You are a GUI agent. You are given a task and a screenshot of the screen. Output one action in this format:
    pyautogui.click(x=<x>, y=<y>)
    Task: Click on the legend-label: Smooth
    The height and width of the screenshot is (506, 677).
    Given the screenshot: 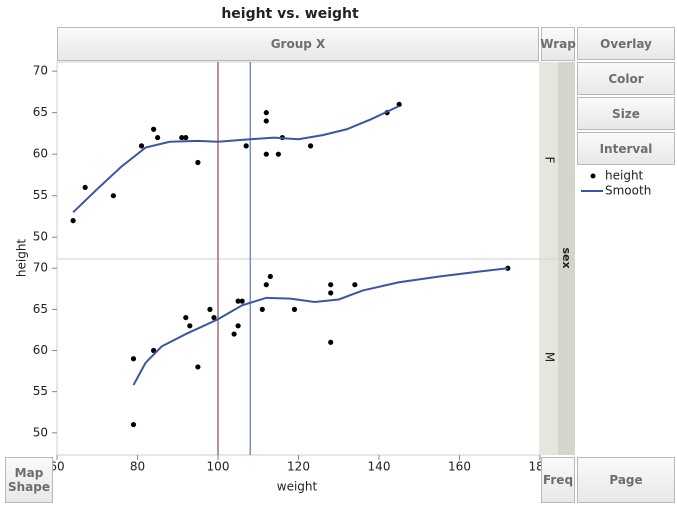 What is the action you would take?
    pyautogui.click(x=628, y=191)
    